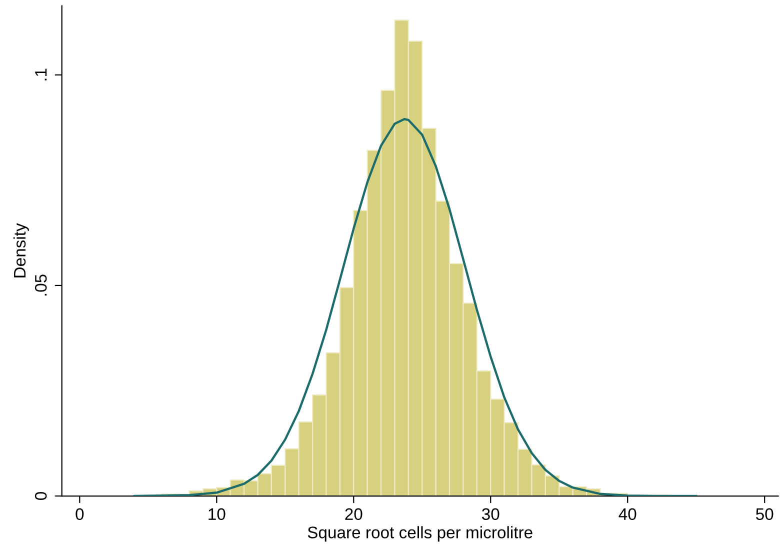  I want to click on x-tick-label: 40, so click(627, 514).